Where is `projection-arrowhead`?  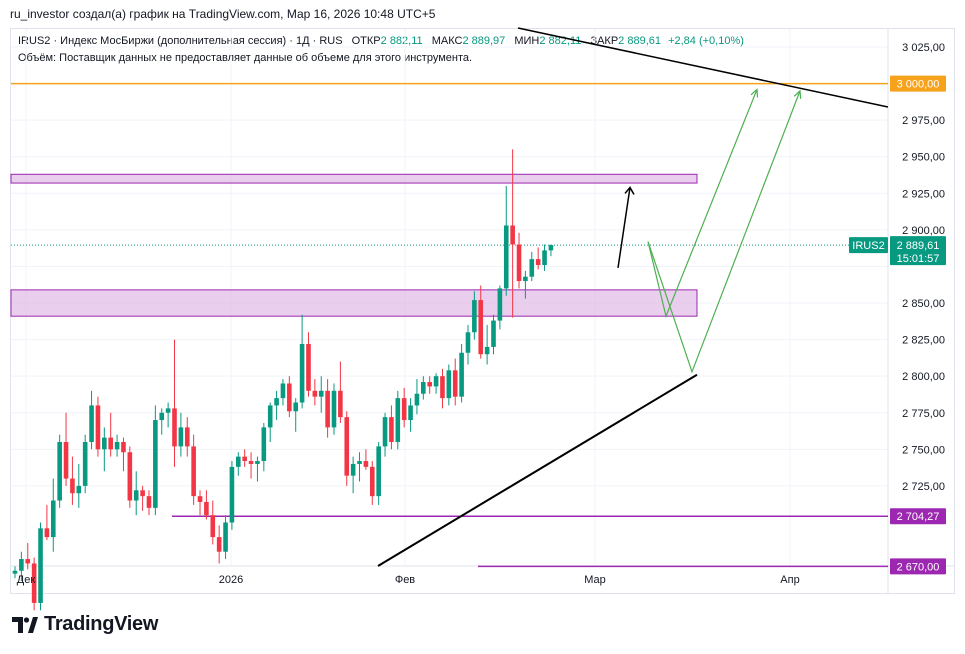
projection-arrowhead is located at coordinates (797, 94).